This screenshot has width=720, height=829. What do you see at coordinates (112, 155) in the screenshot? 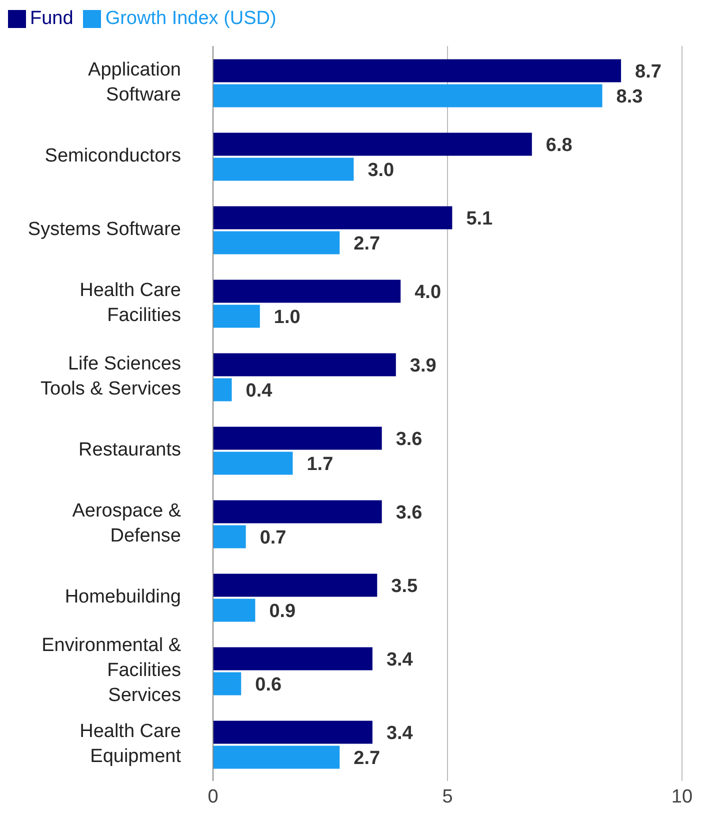
I see `y-tick-label: Semiconductors` at bounding box center [112, 155].